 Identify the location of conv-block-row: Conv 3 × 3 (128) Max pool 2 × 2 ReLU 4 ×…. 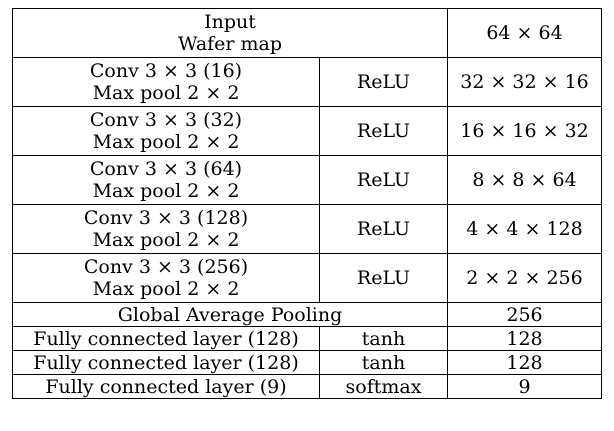
(307, 229).